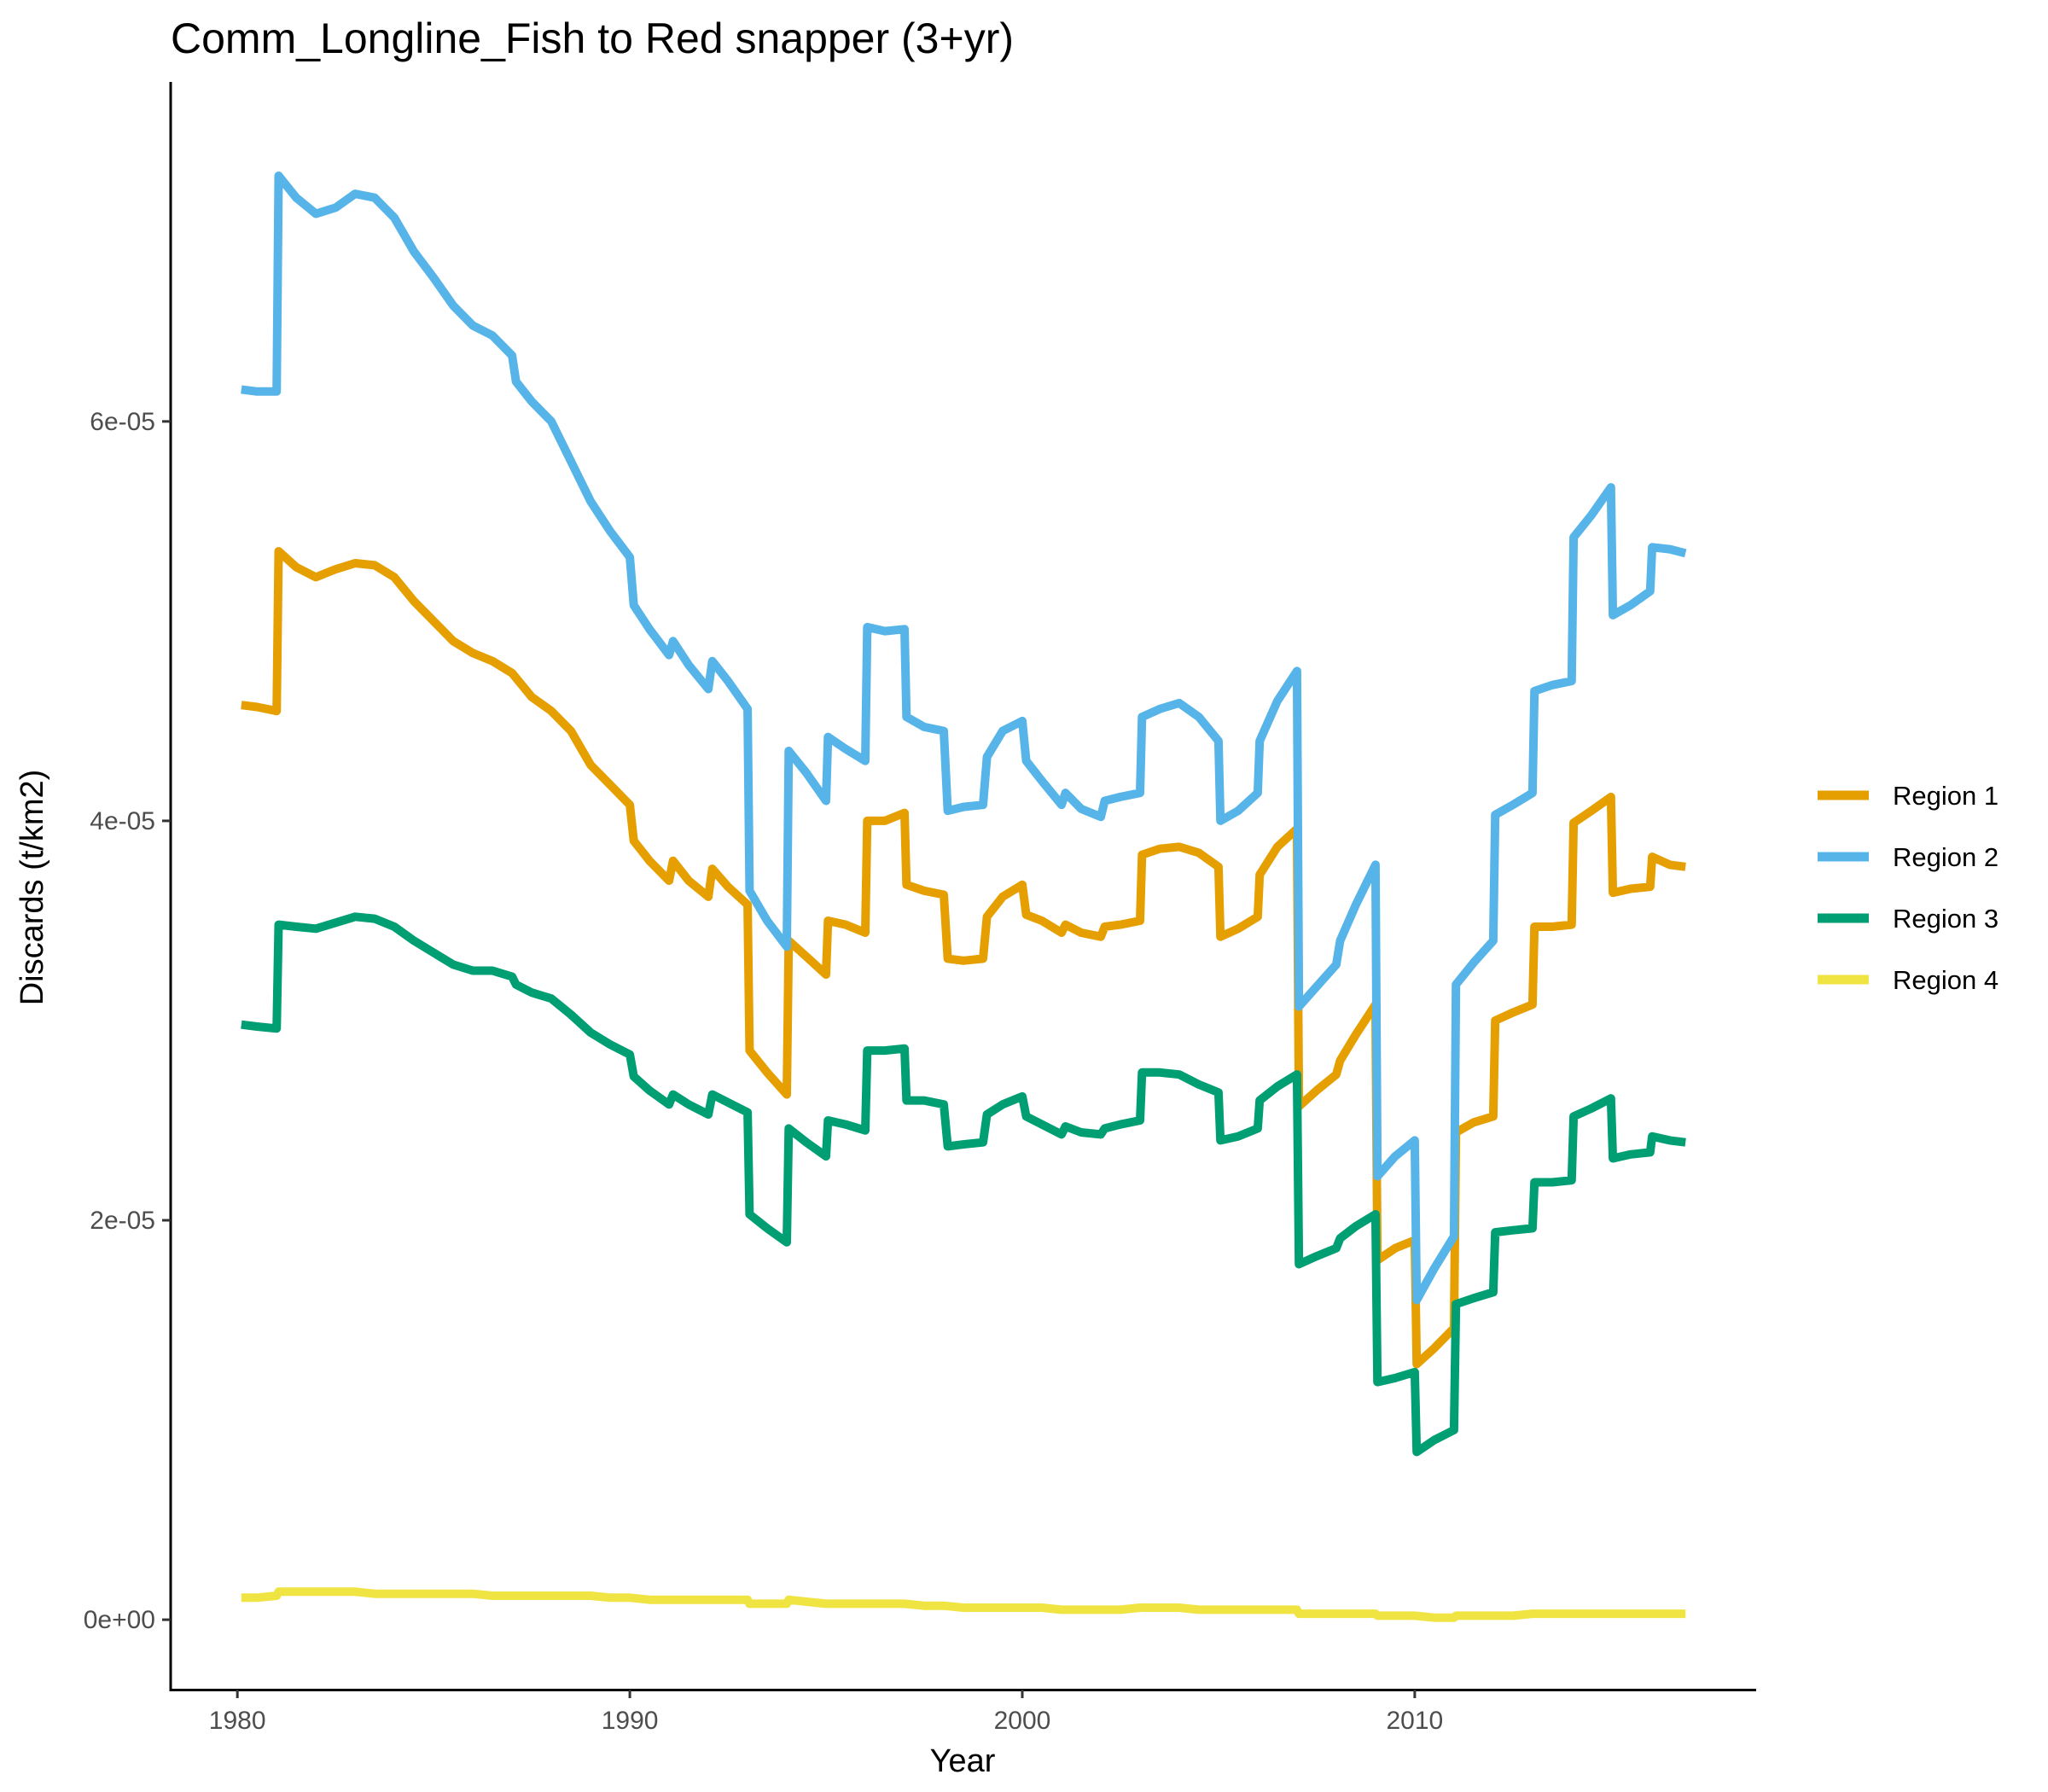  What do you see at coordinates (1946, 857) in the screenshot?
I see `legend-label-region-2: Region 2` at bounding box center [1946, 857].